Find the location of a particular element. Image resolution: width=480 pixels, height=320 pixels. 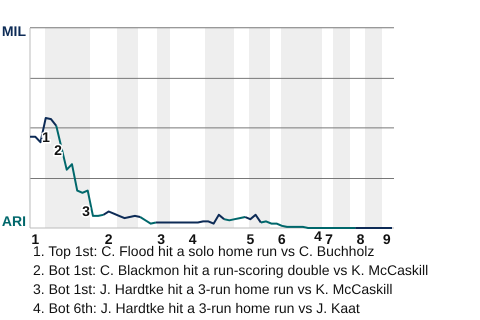

text: ARI is located at coordinates (14, 221).